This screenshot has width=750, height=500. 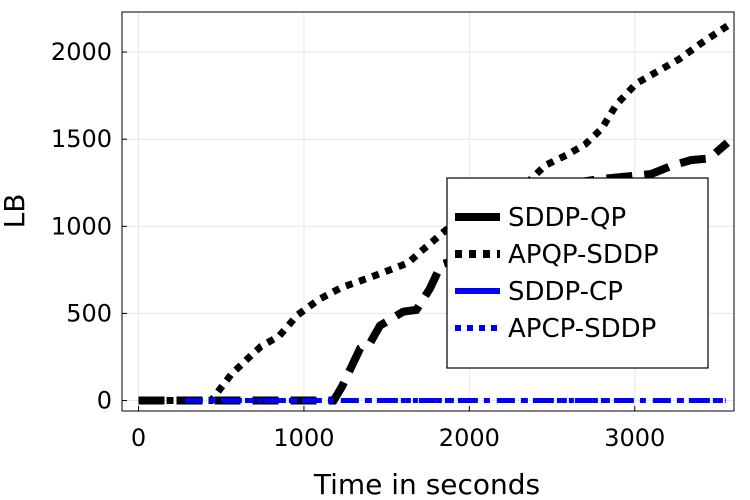 I want to click on y-axis-label: LB, so click(x=15, y=211).